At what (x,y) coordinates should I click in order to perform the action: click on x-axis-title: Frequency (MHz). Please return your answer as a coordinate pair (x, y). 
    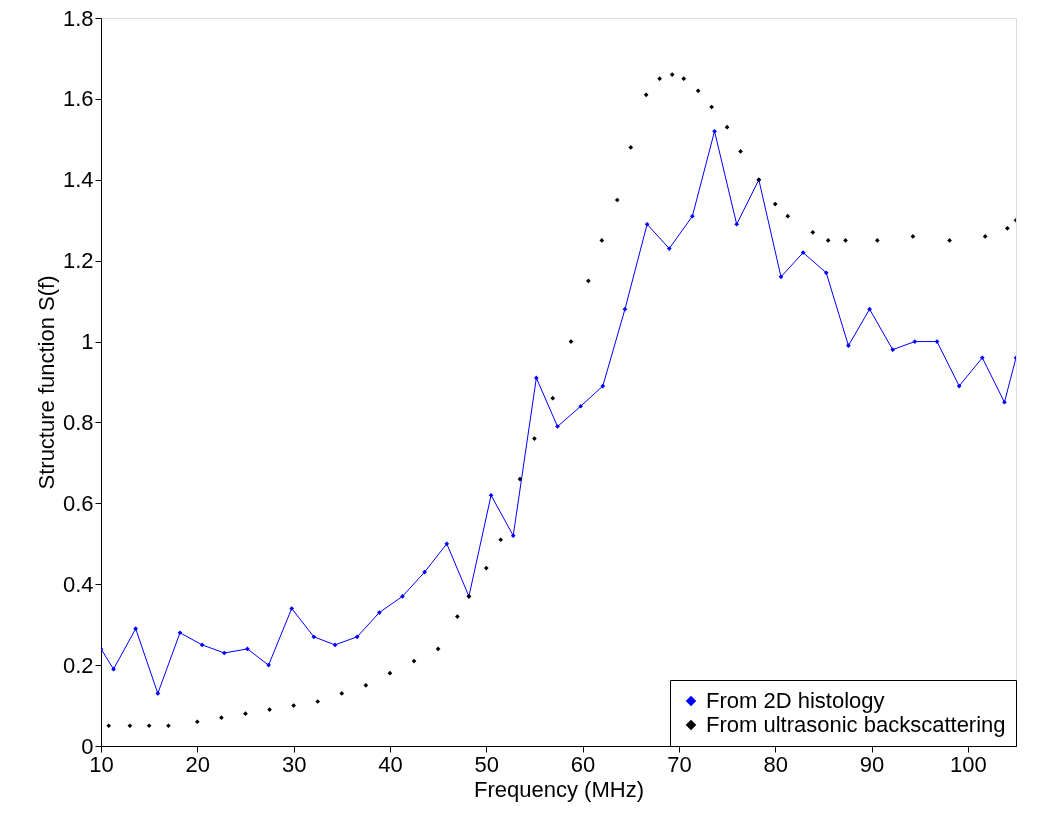
    Looking at the image, I should click on (559, 789).